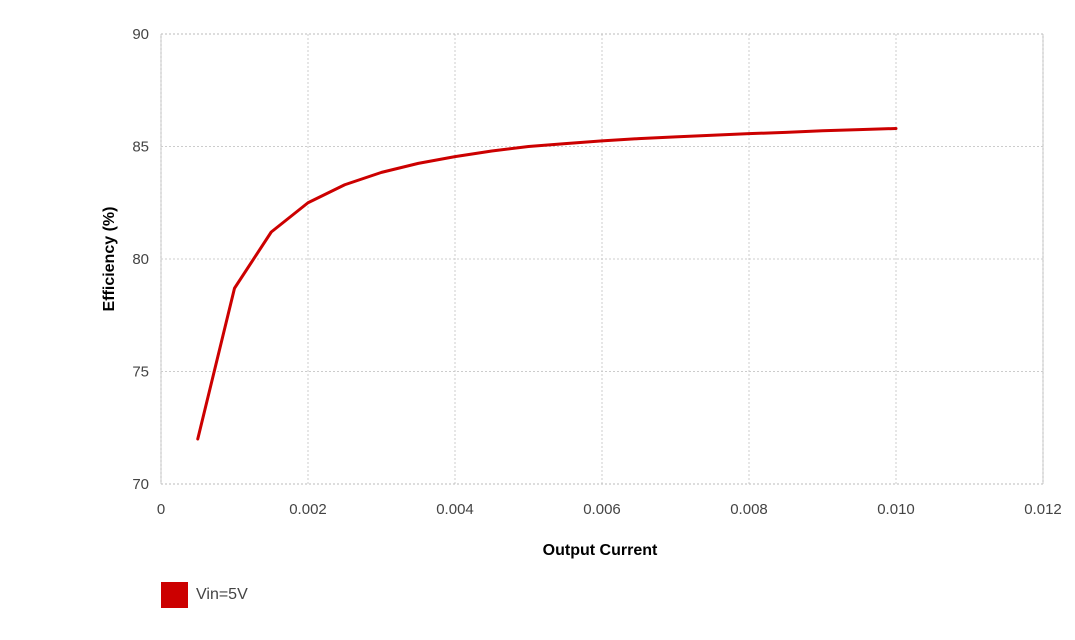 The height and width of the screenshot is (640, 1075). I want to click on y-tick-label: 90, so click(140, 34).